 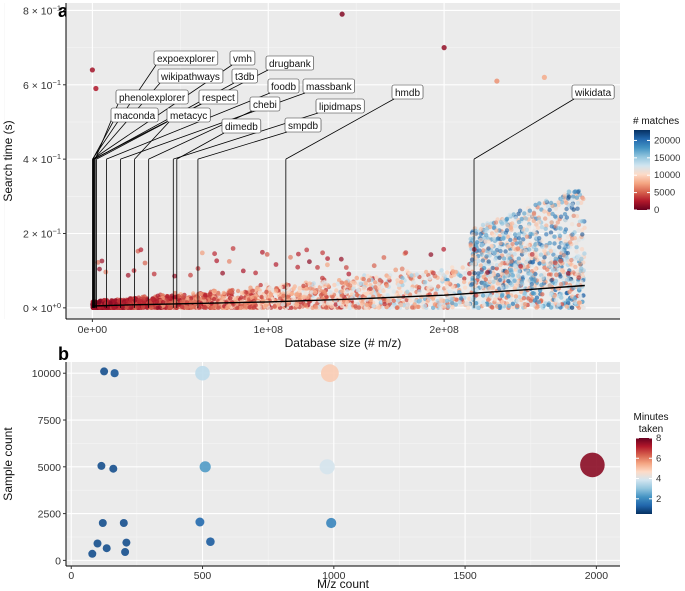 What do you see at coordinates (343, 584) in the screenshot?
I see `panel-b-x-axis-title: M/z count` at bounding box center [343, 584].